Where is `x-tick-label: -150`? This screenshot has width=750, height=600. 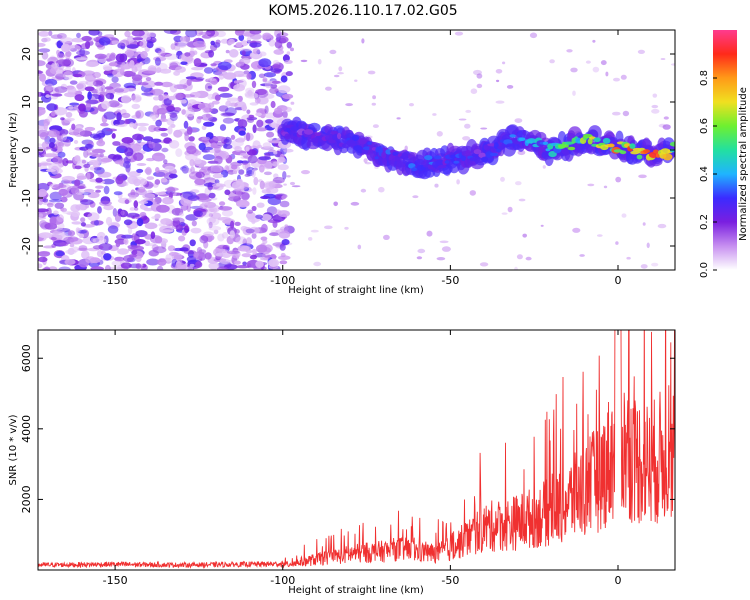
x-tick-label: -150 is located at coordinates (115, 280).